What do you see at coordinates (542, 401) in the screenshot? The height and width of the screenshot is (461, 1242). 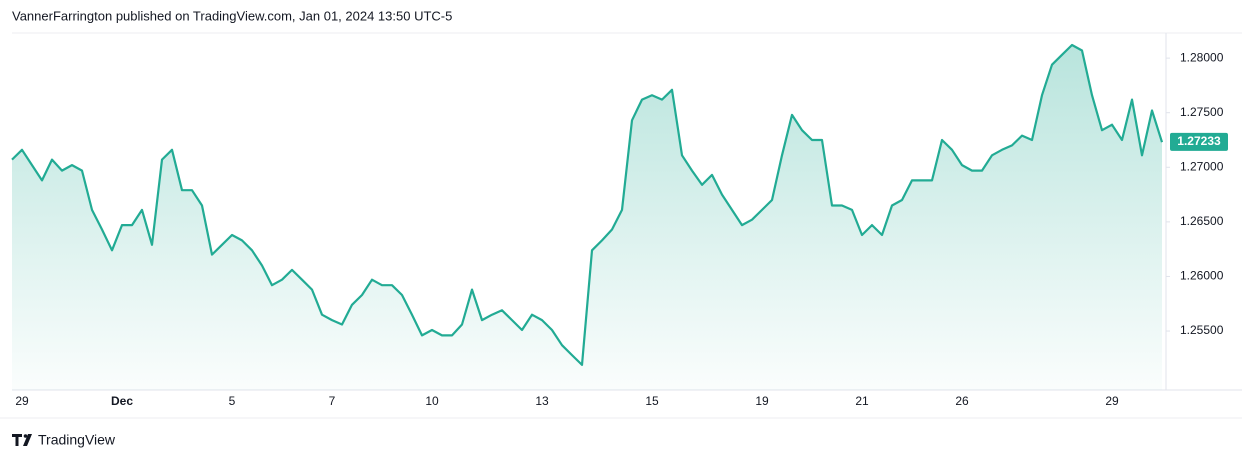 I see `x-tick-label: 13` at bounding box center [542, 401].